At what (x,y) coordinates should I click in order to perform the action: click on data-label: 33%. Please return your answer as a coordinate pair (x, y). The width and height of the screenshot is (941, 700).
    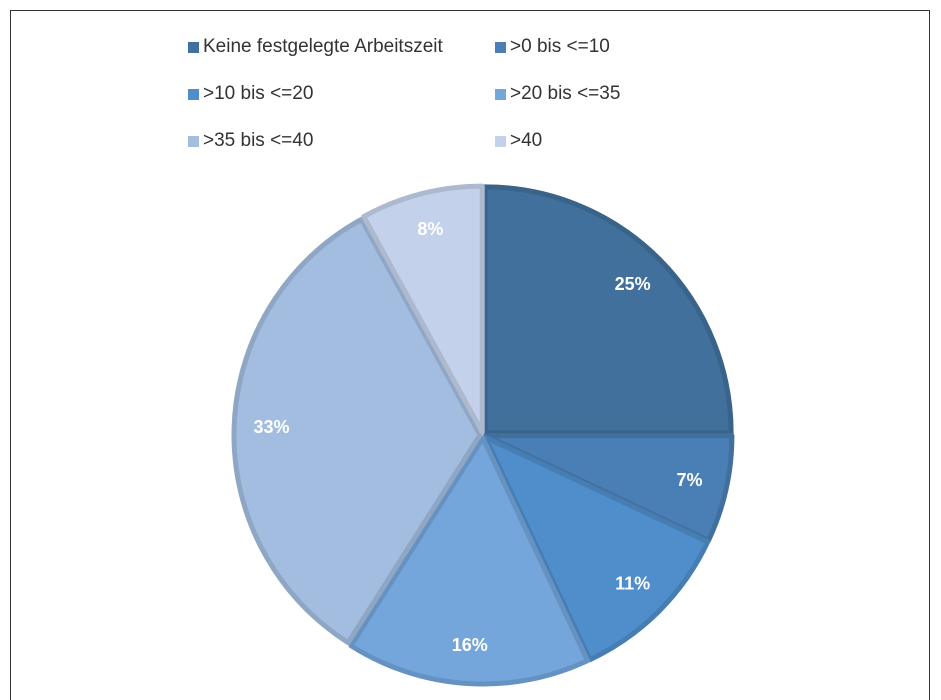
    Looking at the image, I should click on (272, 427).